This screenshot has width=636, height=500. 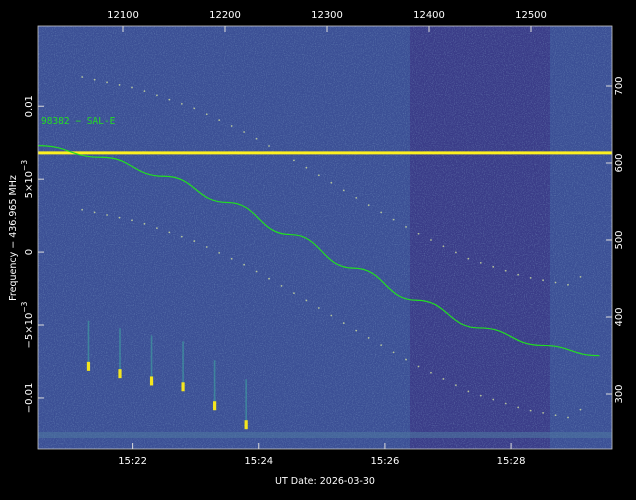 What do you see at coordinates (619, 162) in the screenshot?
I see `y-right-tick-label: 600` at bounding box center [619, 162].